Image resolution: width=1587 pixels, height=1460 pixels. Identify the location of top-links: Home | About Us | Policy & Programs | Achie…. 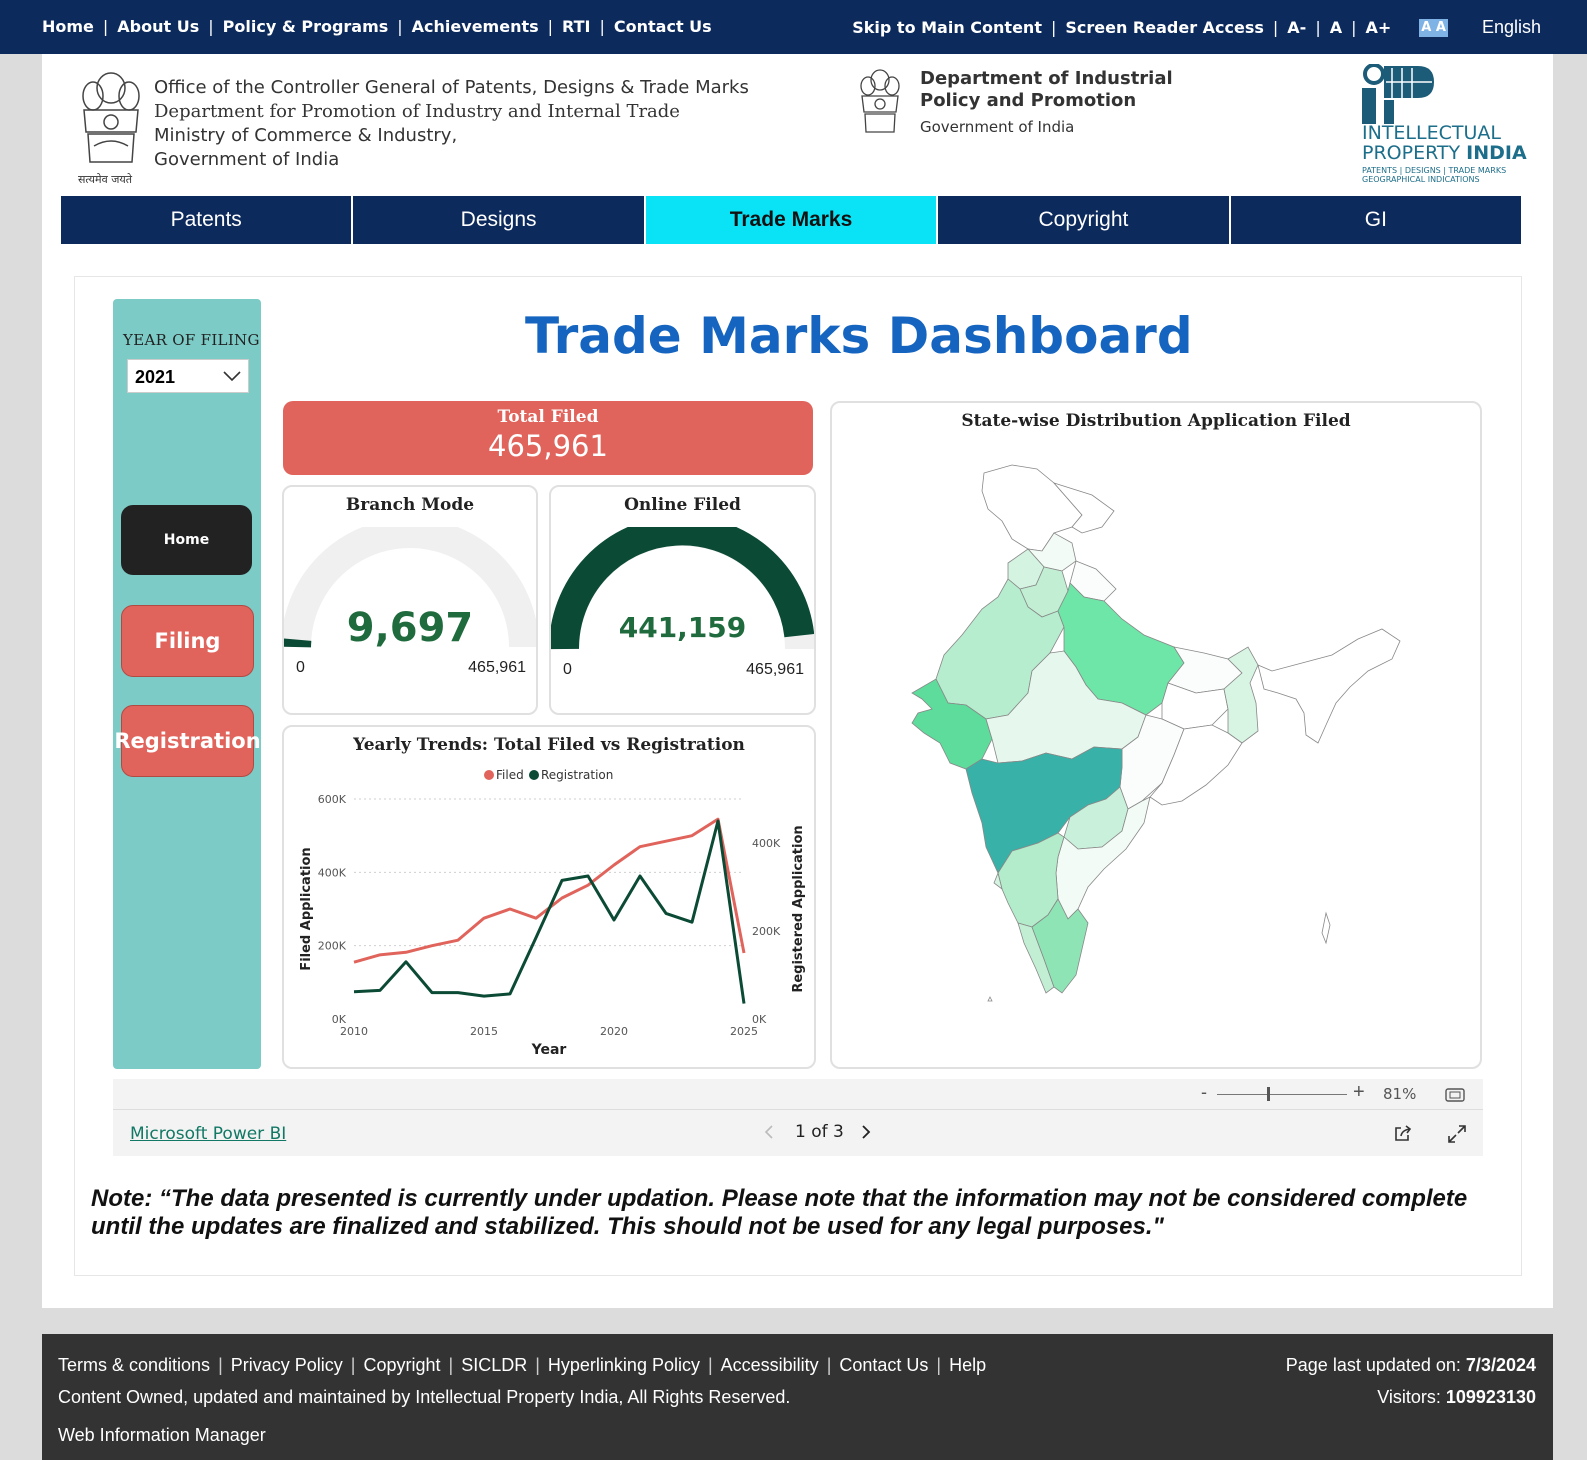
(377, 26).